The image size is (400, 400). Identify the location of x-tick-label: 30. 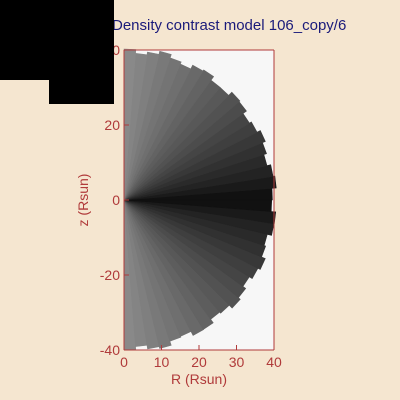
(237, 362).